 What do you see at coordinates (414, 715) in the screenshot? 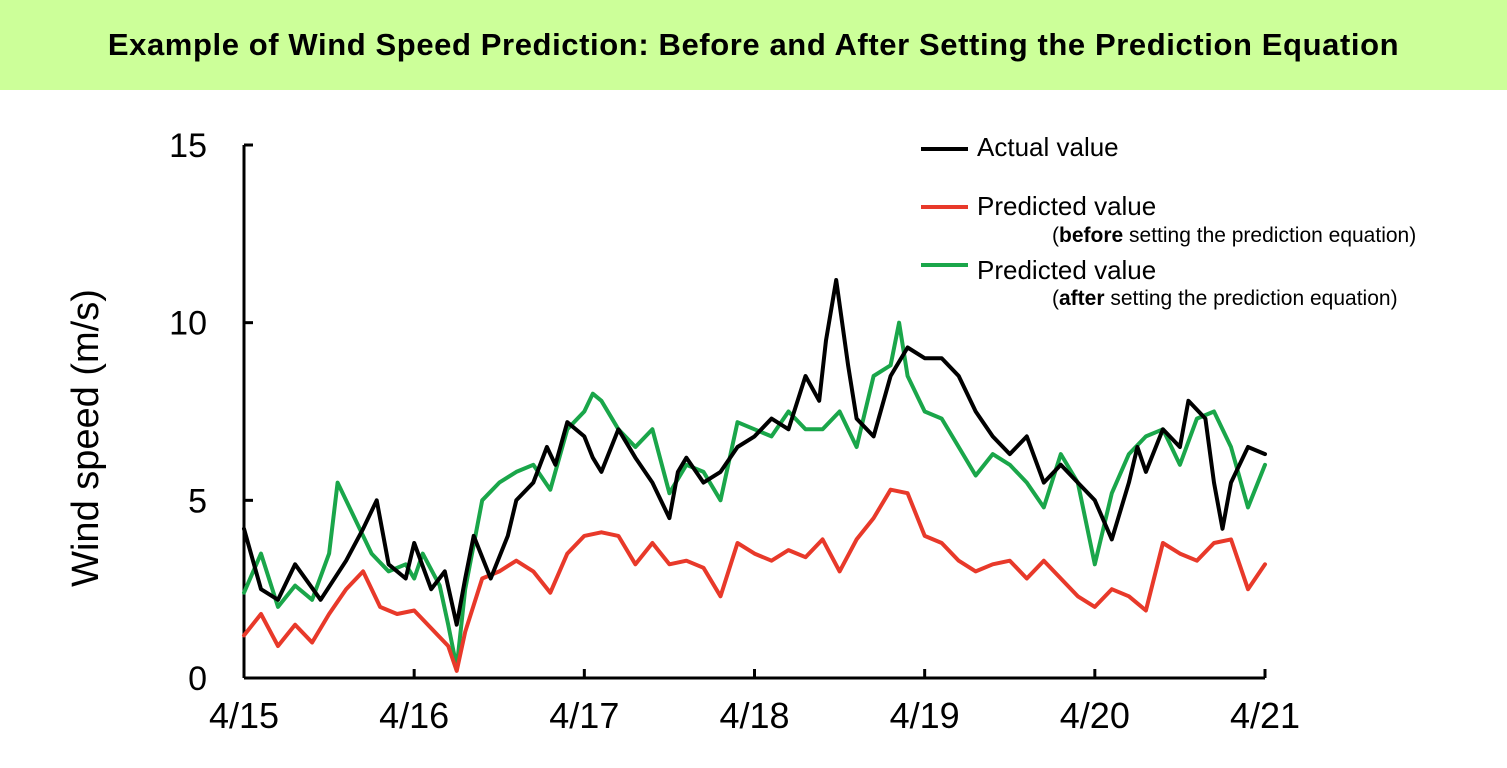
I see `x-tick-label: 4/16` at bounding box center [414, 715].